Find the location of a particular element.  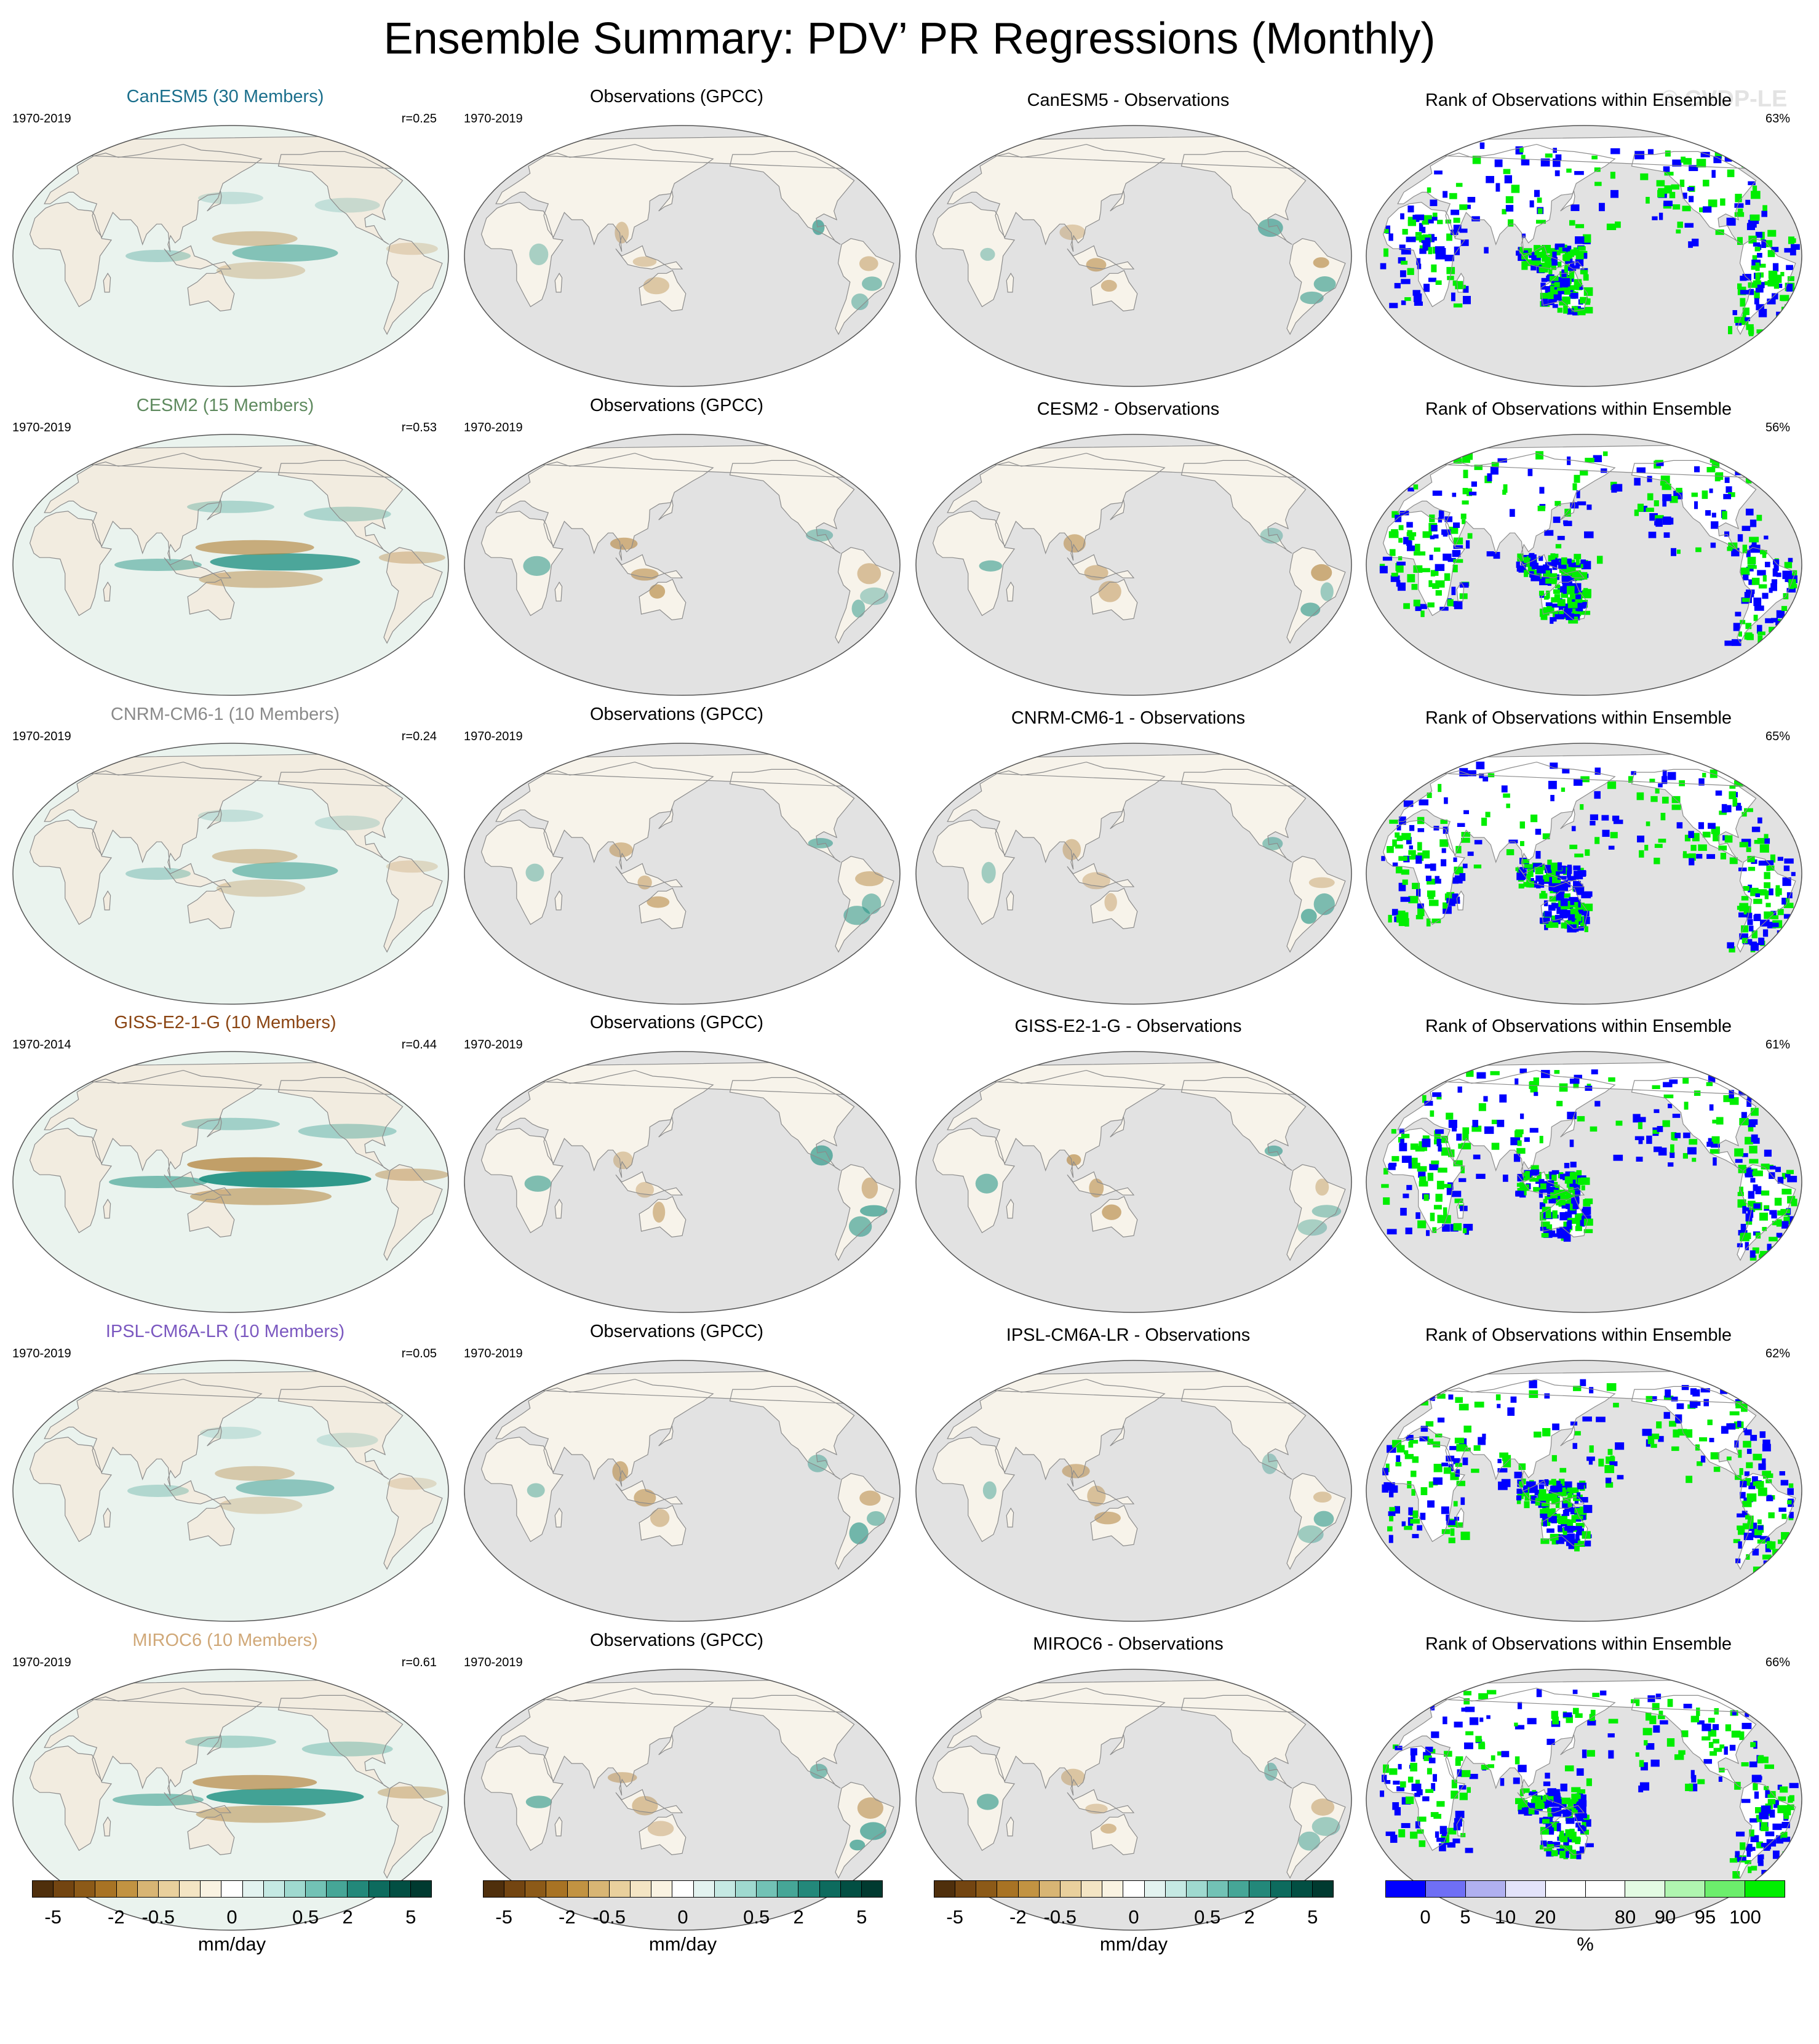

rank-percentage: 63% is located at coordinates (1777, 119).